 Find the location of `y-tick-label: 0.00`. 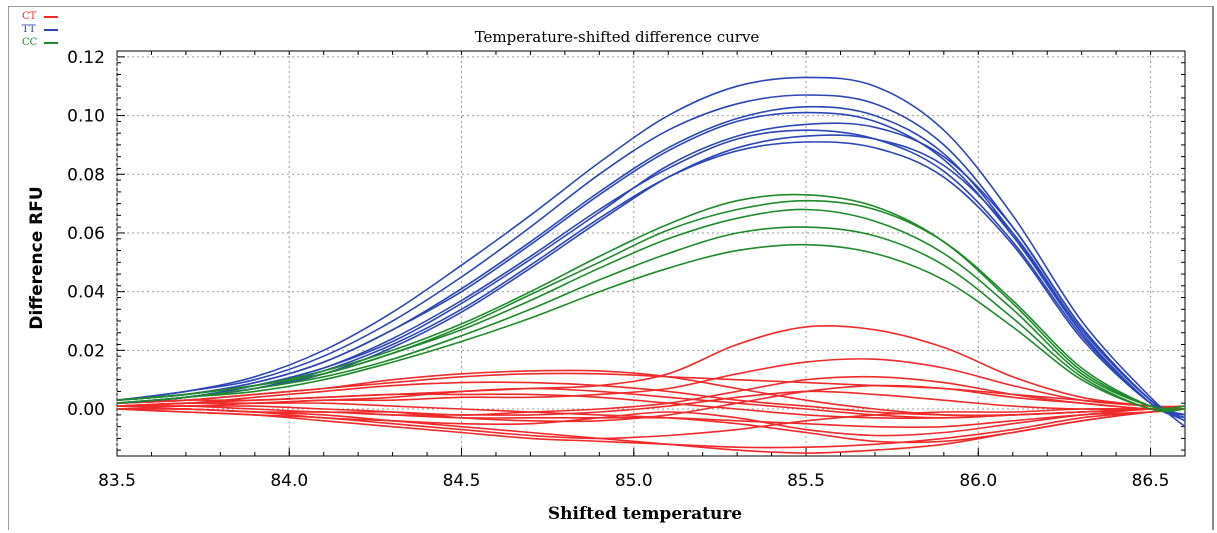

y-tick-label: 0.00 is located at coordinates (86, 410).